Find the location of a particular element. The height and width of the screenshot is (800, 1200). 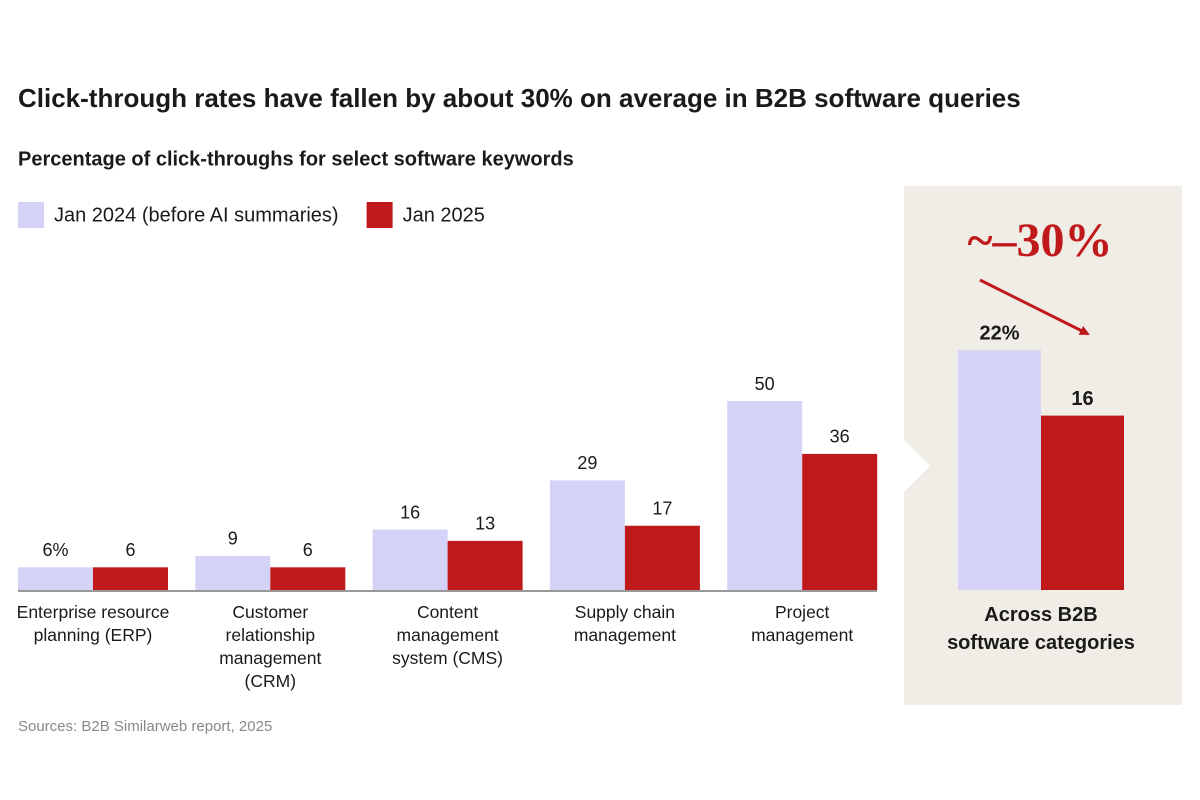

category-label: Project management is located at coordinates (802, 623).